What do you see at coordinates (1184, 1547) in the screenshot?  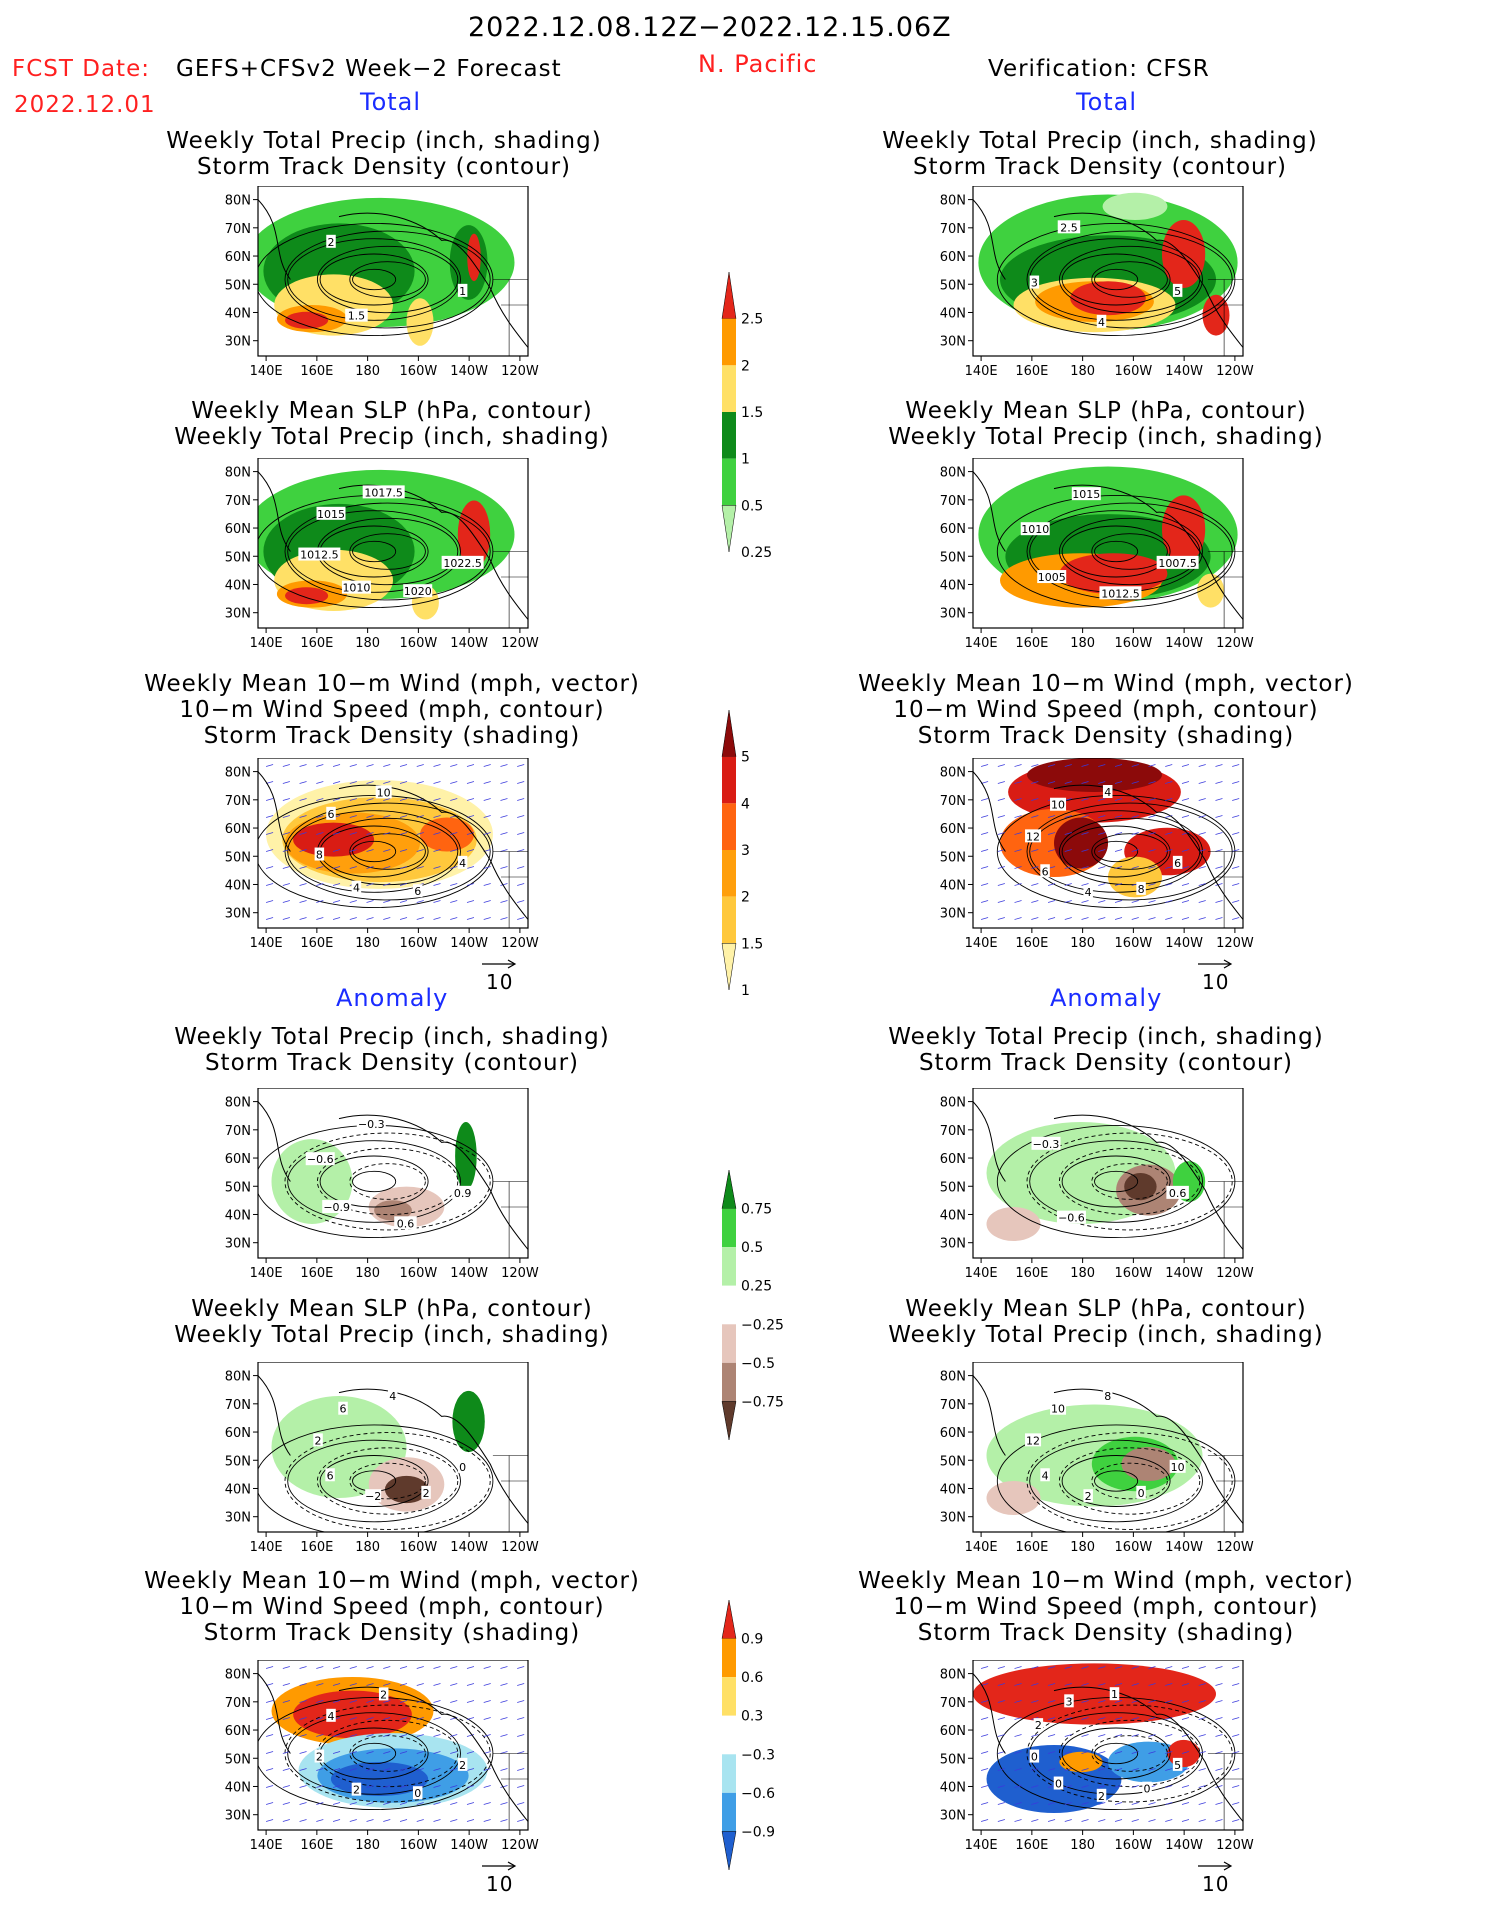 I see `lon-tick-label: 140W` at bounding box center [1184, 1547].